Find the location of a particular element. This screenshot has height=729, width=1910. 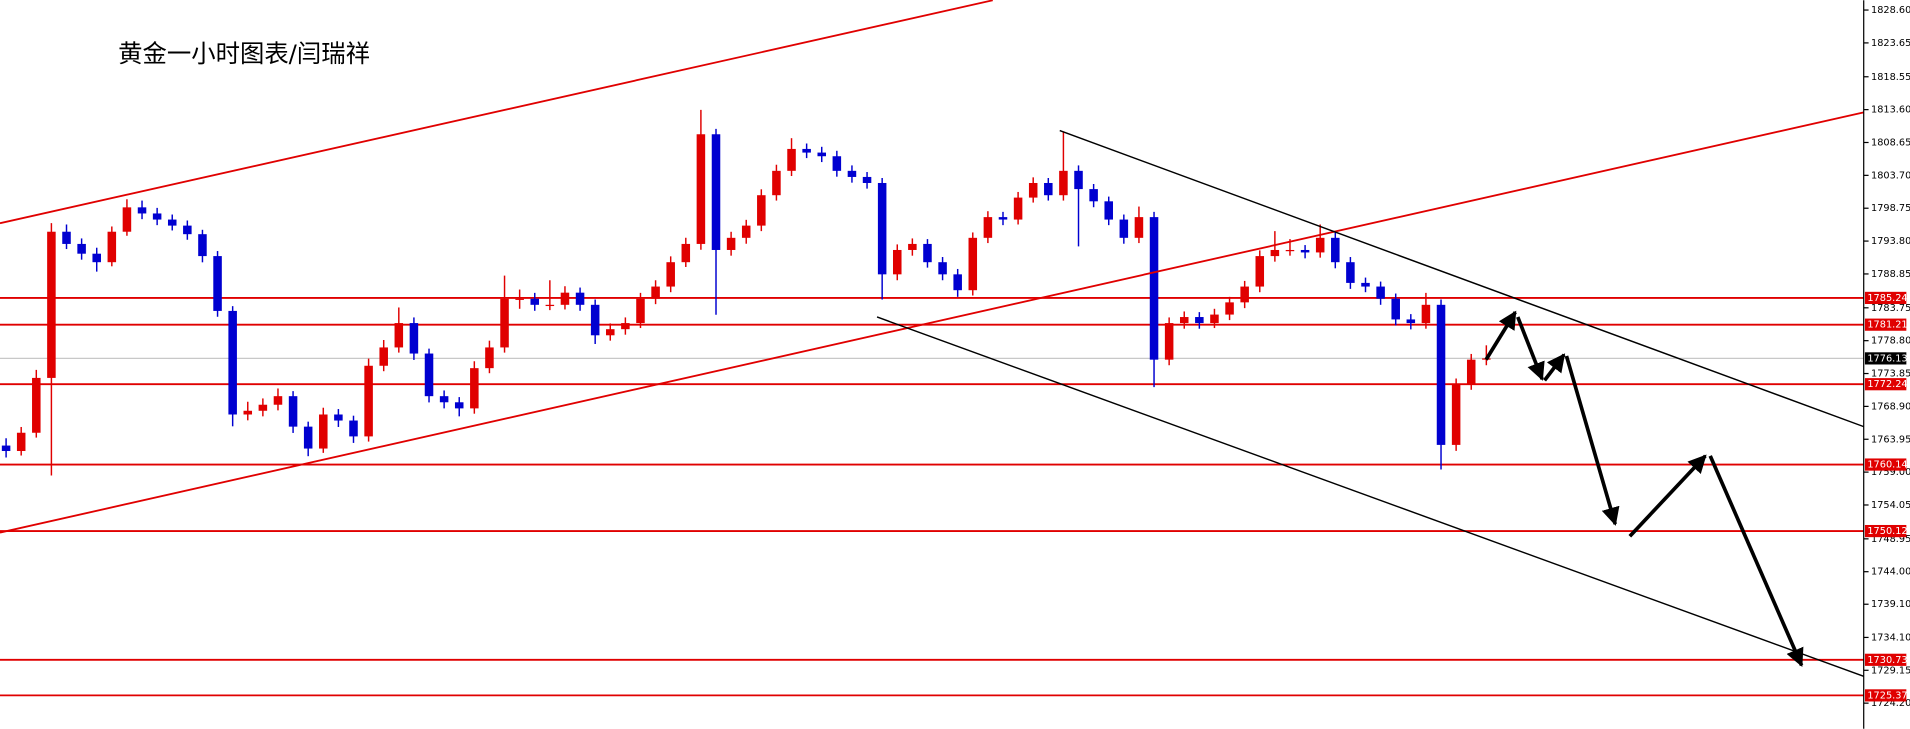

y-tick-label: 1788.85 is located at coordinates (1890, 274).